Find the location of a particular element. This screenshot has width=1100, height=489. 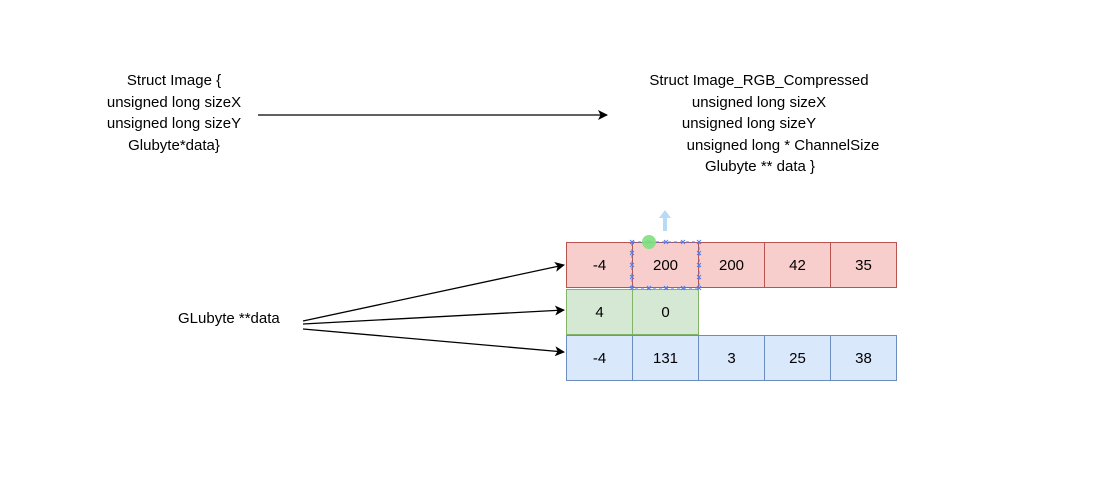

blue-cell-4: 25 is located at coordinates (797, 358).